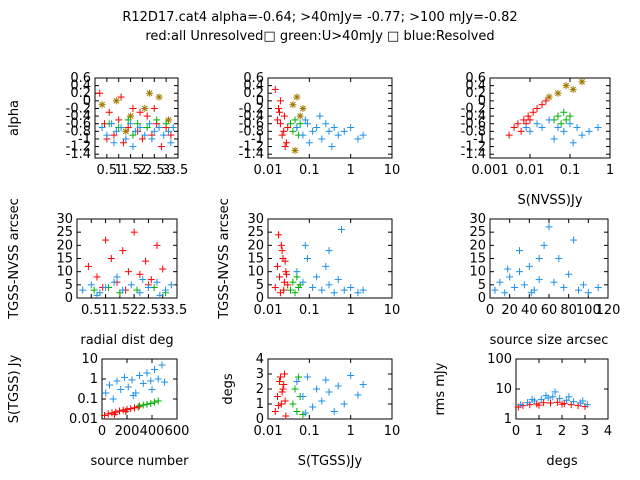 The height and width of the screenshot is (480, 640). What do you see at coordinates (78, 154) in the screenshot?
I see `y-tick-label: -1.4` at bounding box center [78, 154].